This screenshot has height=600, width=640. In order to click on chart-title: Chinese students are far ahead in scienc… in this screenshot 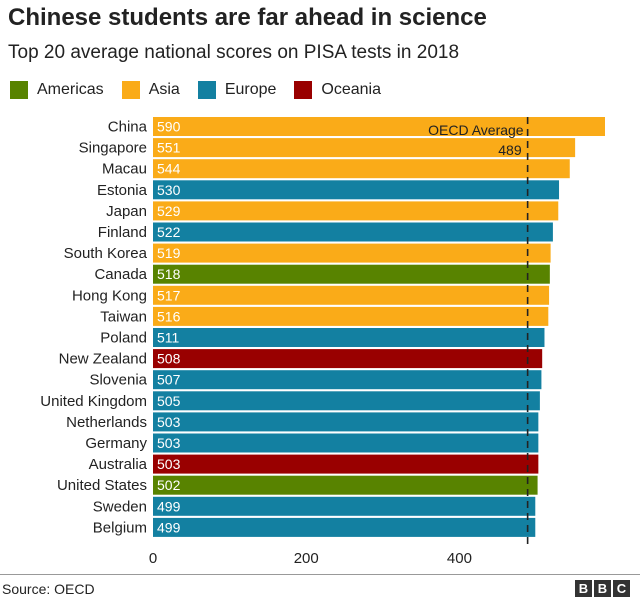, I will do `click(247, 17)`.